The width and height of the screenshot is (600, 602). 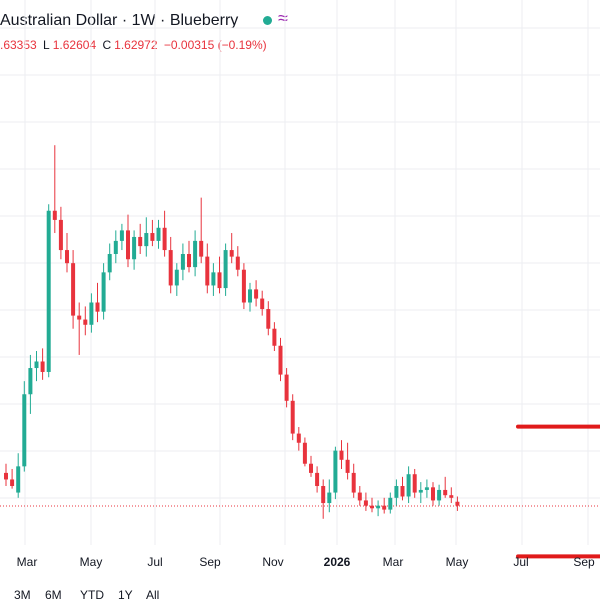 I want to click on symbol-title: Australian Dollar · 1W · Blueberry, so click(x=119, y=20).